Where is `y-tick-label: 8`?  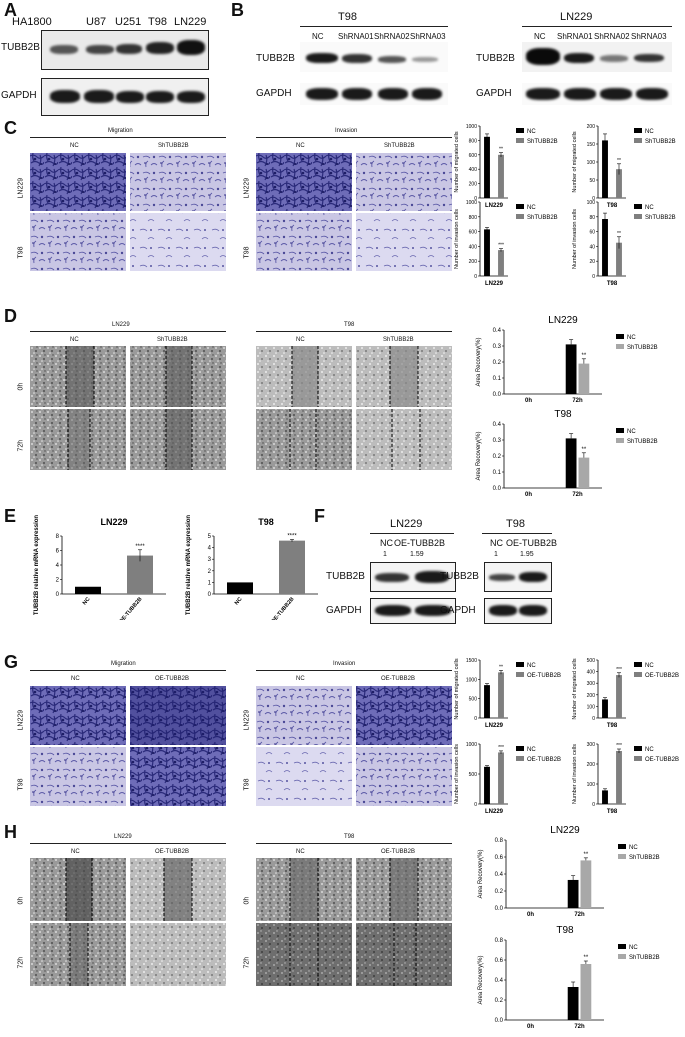
y-tick-label: 8 is located at coordinates (58, 537).